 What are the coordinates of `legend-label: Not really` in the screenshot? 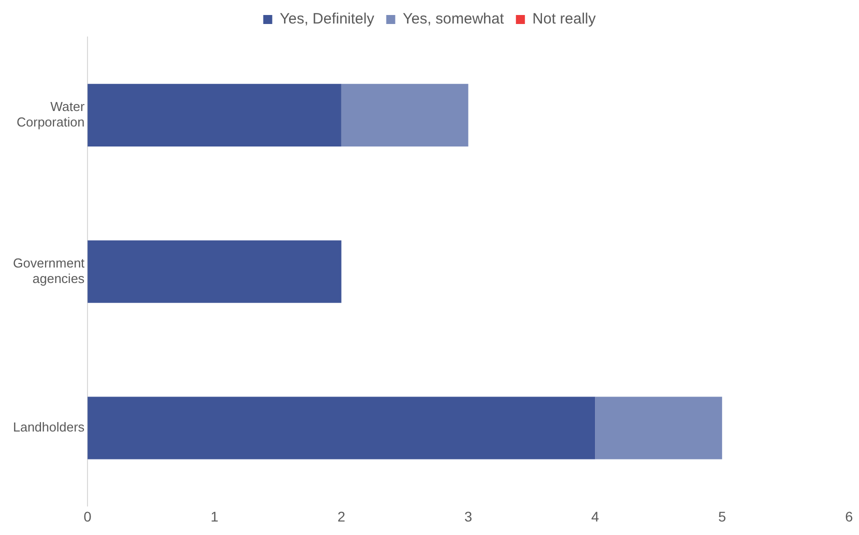 It's located at (564, 19).